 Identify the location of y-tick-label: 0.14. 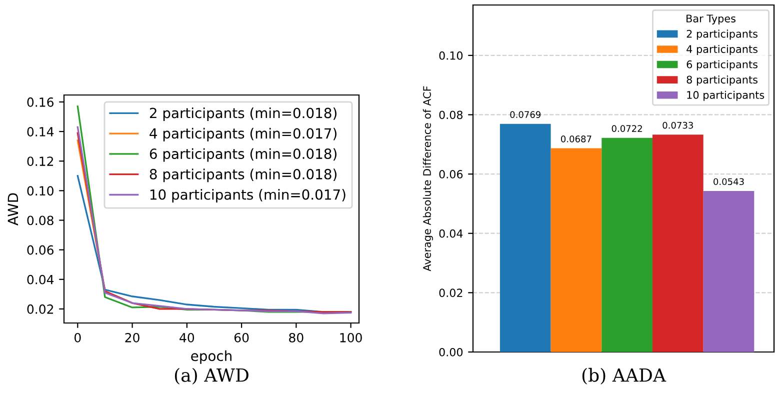
(40, 131).